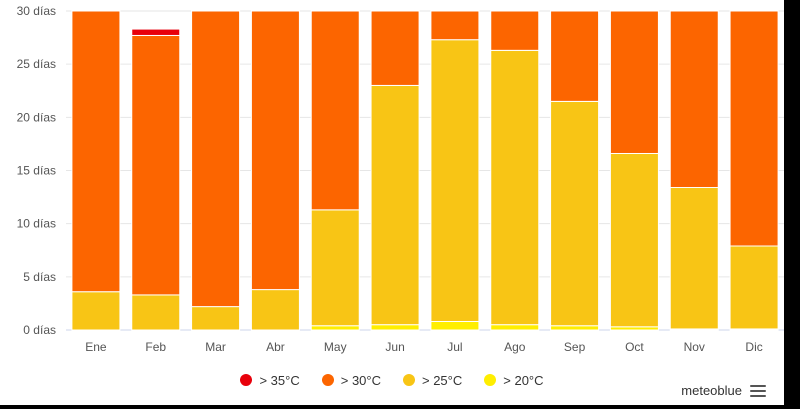  Describe the element at coordinates (711, 390) in the screenshot. I see `brand-logo-text: meteoblue` at that location.